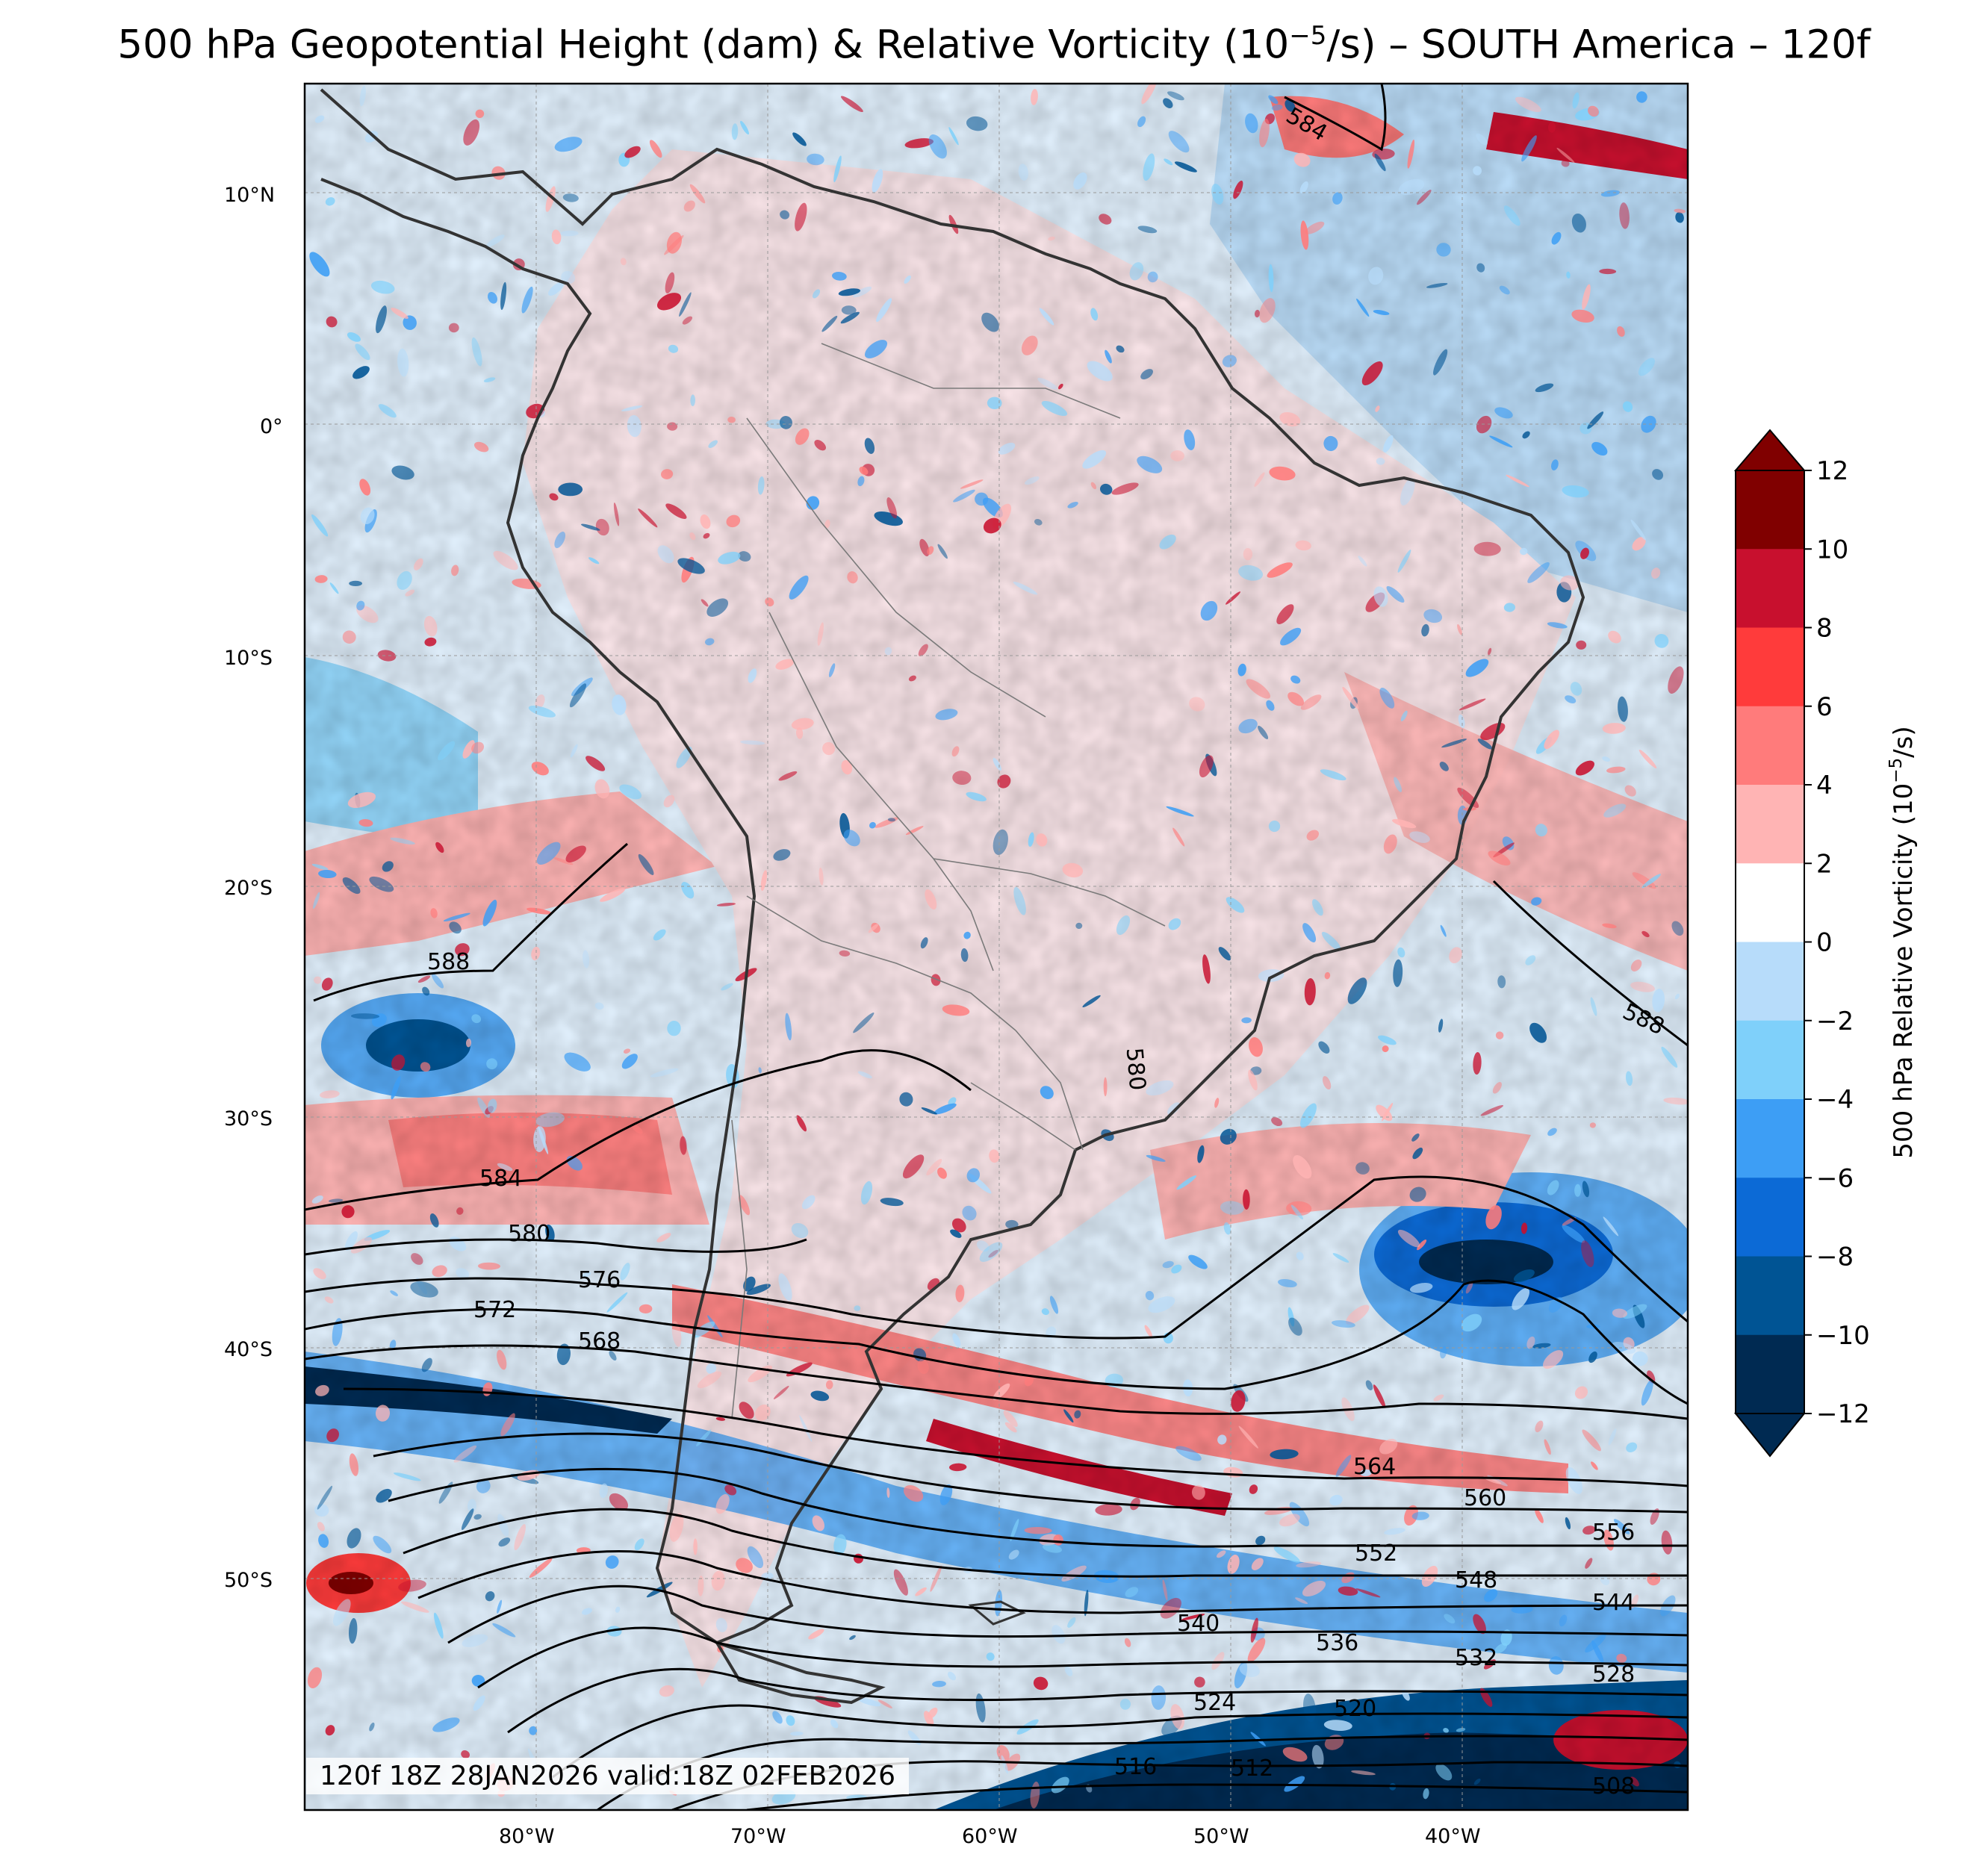  Describe the element at coordinates (1843, 1414) in the screenshot. I see `colorbar-tick-label: −12` at that location.